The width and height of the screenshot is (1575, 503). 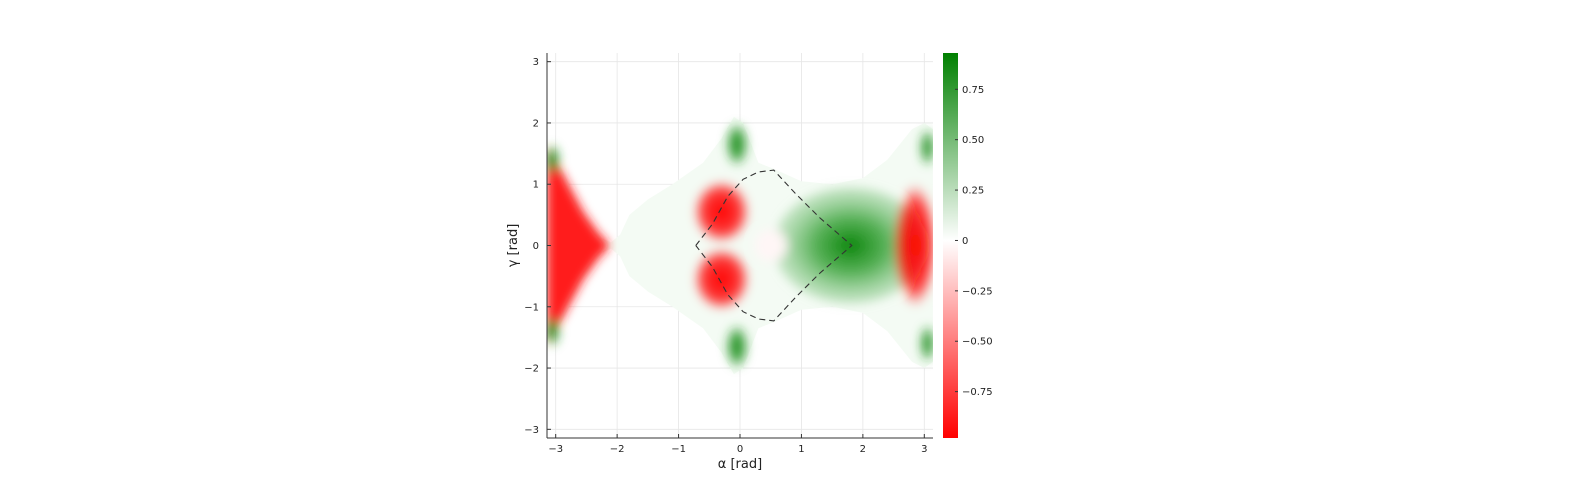 I want to click on x-tick-label-3: 0, so click(x=740, y=449).